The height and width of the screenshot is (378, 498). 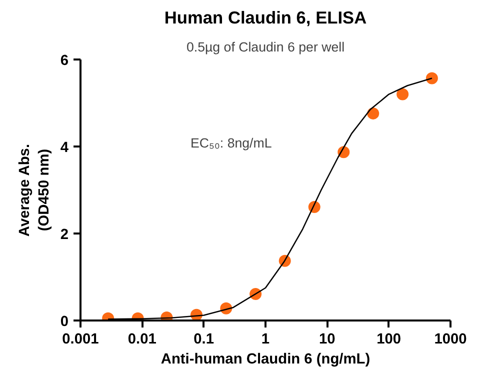 I want to click on x-tick-label: 0.01, so click(x=142, y=340).